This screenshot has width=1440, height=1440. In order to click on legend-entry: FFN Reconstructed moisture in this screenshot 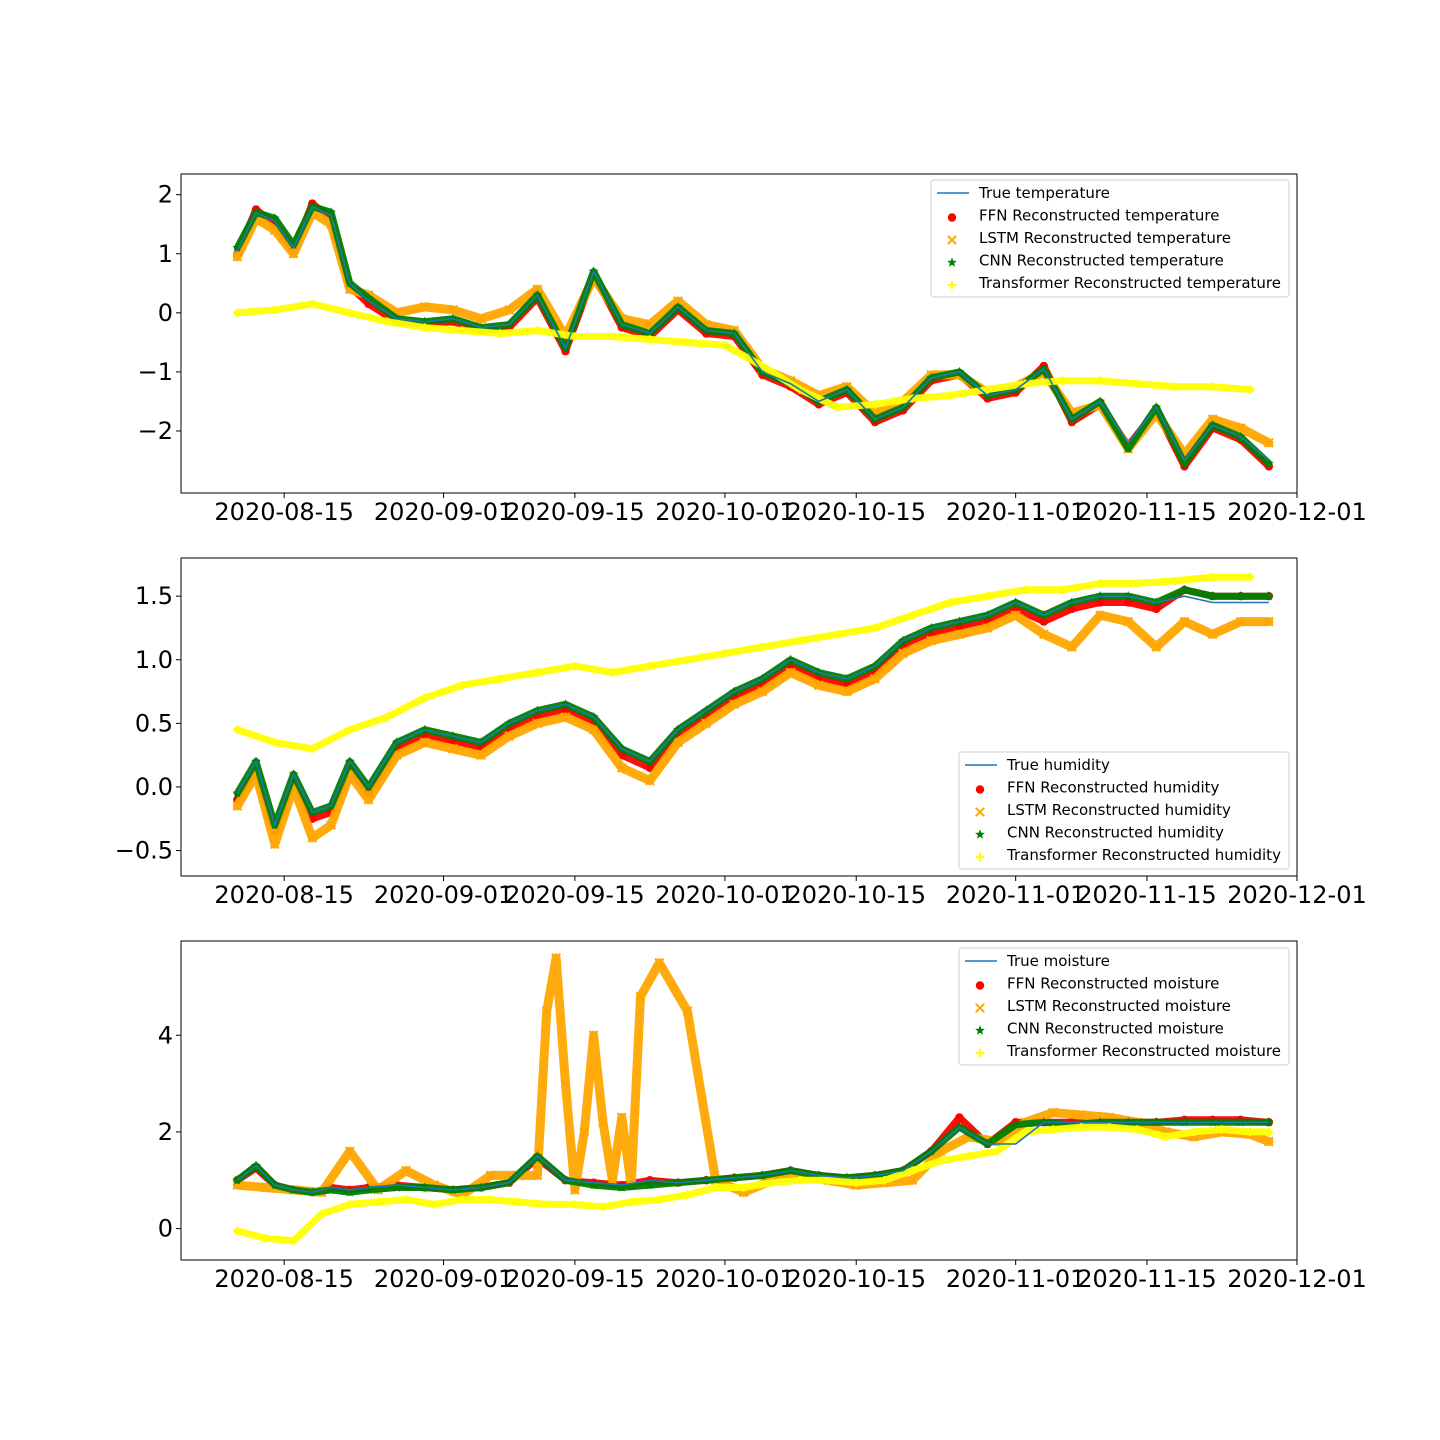, I will do `click(1097, 984)`.